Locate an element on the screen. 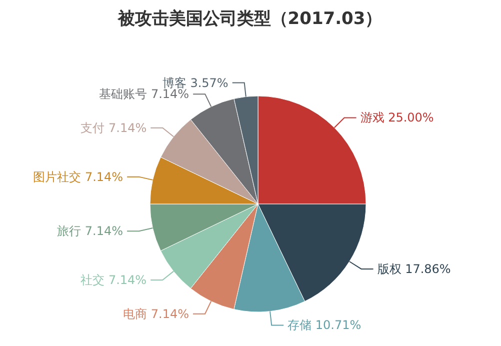 This screenshot has height=346, width=501. slice-label: 基础账号 7.14% is located at coordinates (144, 94).